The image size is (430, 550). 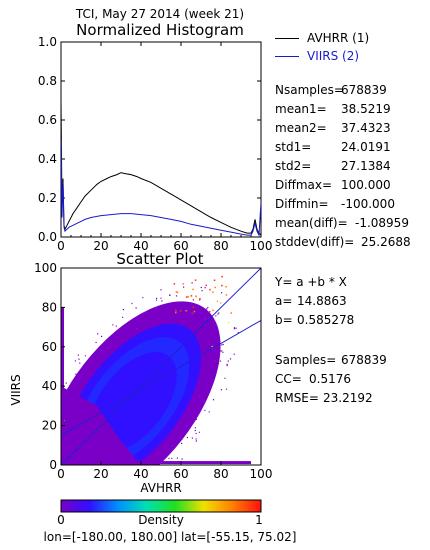 What do you see at coordinates (161, 168) in the screenshot?
I see `histogram-series` at bounding box center [161, 168].